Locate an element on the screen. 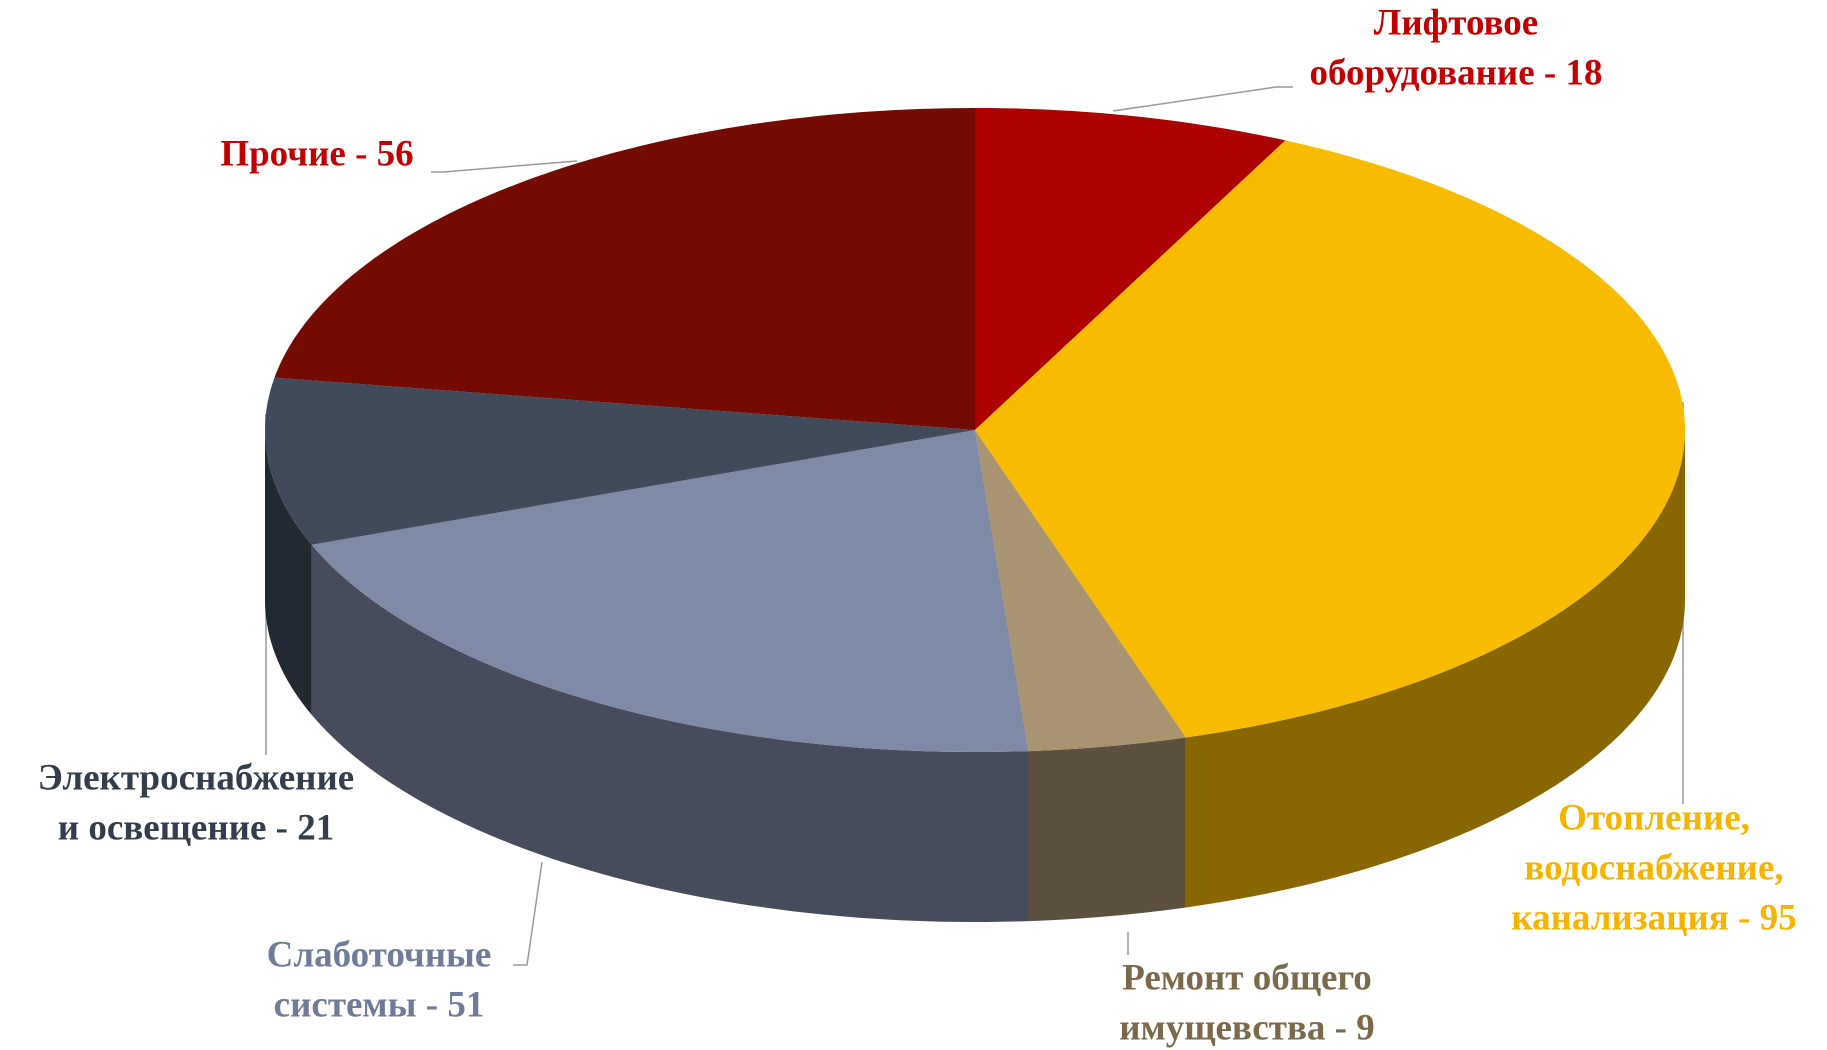 The image size is (1827, 1050). data-label: Прочие - 56 is located at coordinates (316, 153).